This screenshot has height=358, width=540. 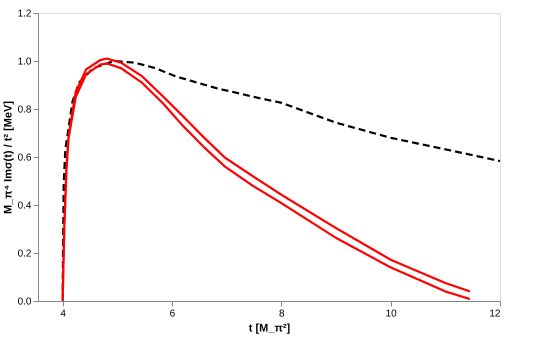 I want to click on y-tick-label: 1.0, so click(x=25, y=62).